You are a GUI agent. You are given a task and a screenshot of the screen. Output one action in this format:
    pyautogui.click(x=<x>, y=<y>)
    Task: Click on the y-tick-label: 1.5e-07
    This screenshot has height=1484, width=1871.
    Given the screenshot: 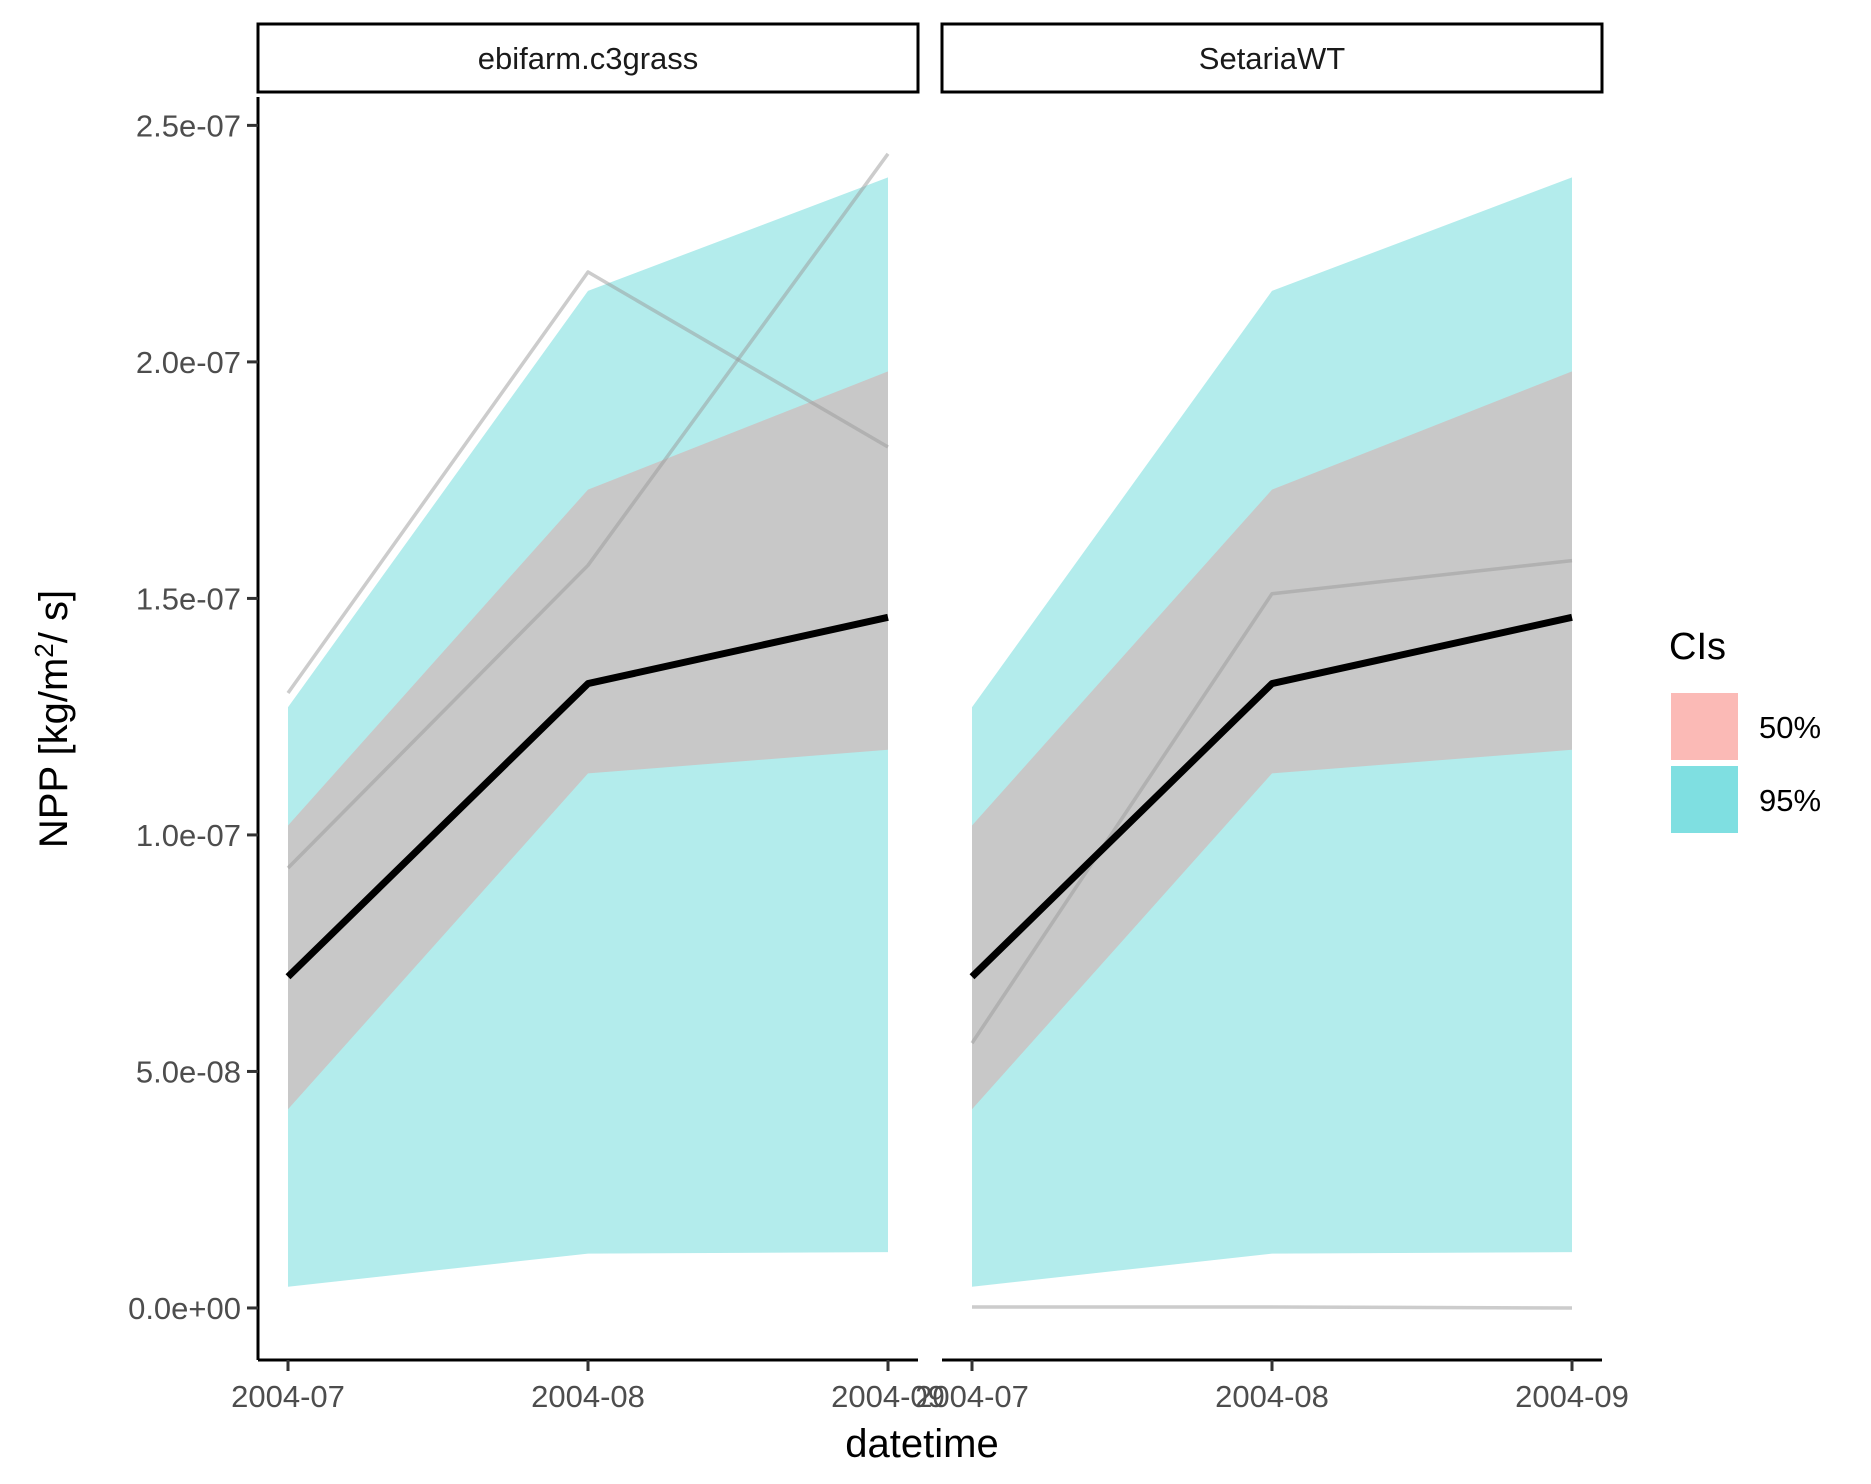 What is the action you would take?
    pyautogui.click(x=188, y=598)
    